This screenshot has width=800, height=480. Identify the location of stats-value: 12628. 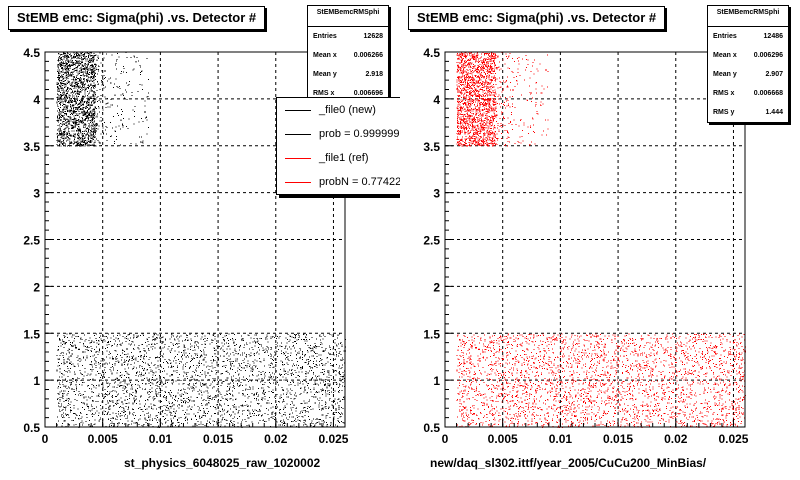
(373, 36).